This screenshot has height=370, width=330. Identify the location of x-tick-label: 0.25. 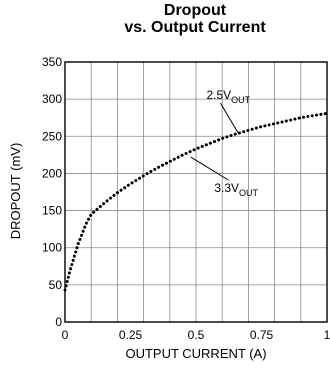
(131, 335).